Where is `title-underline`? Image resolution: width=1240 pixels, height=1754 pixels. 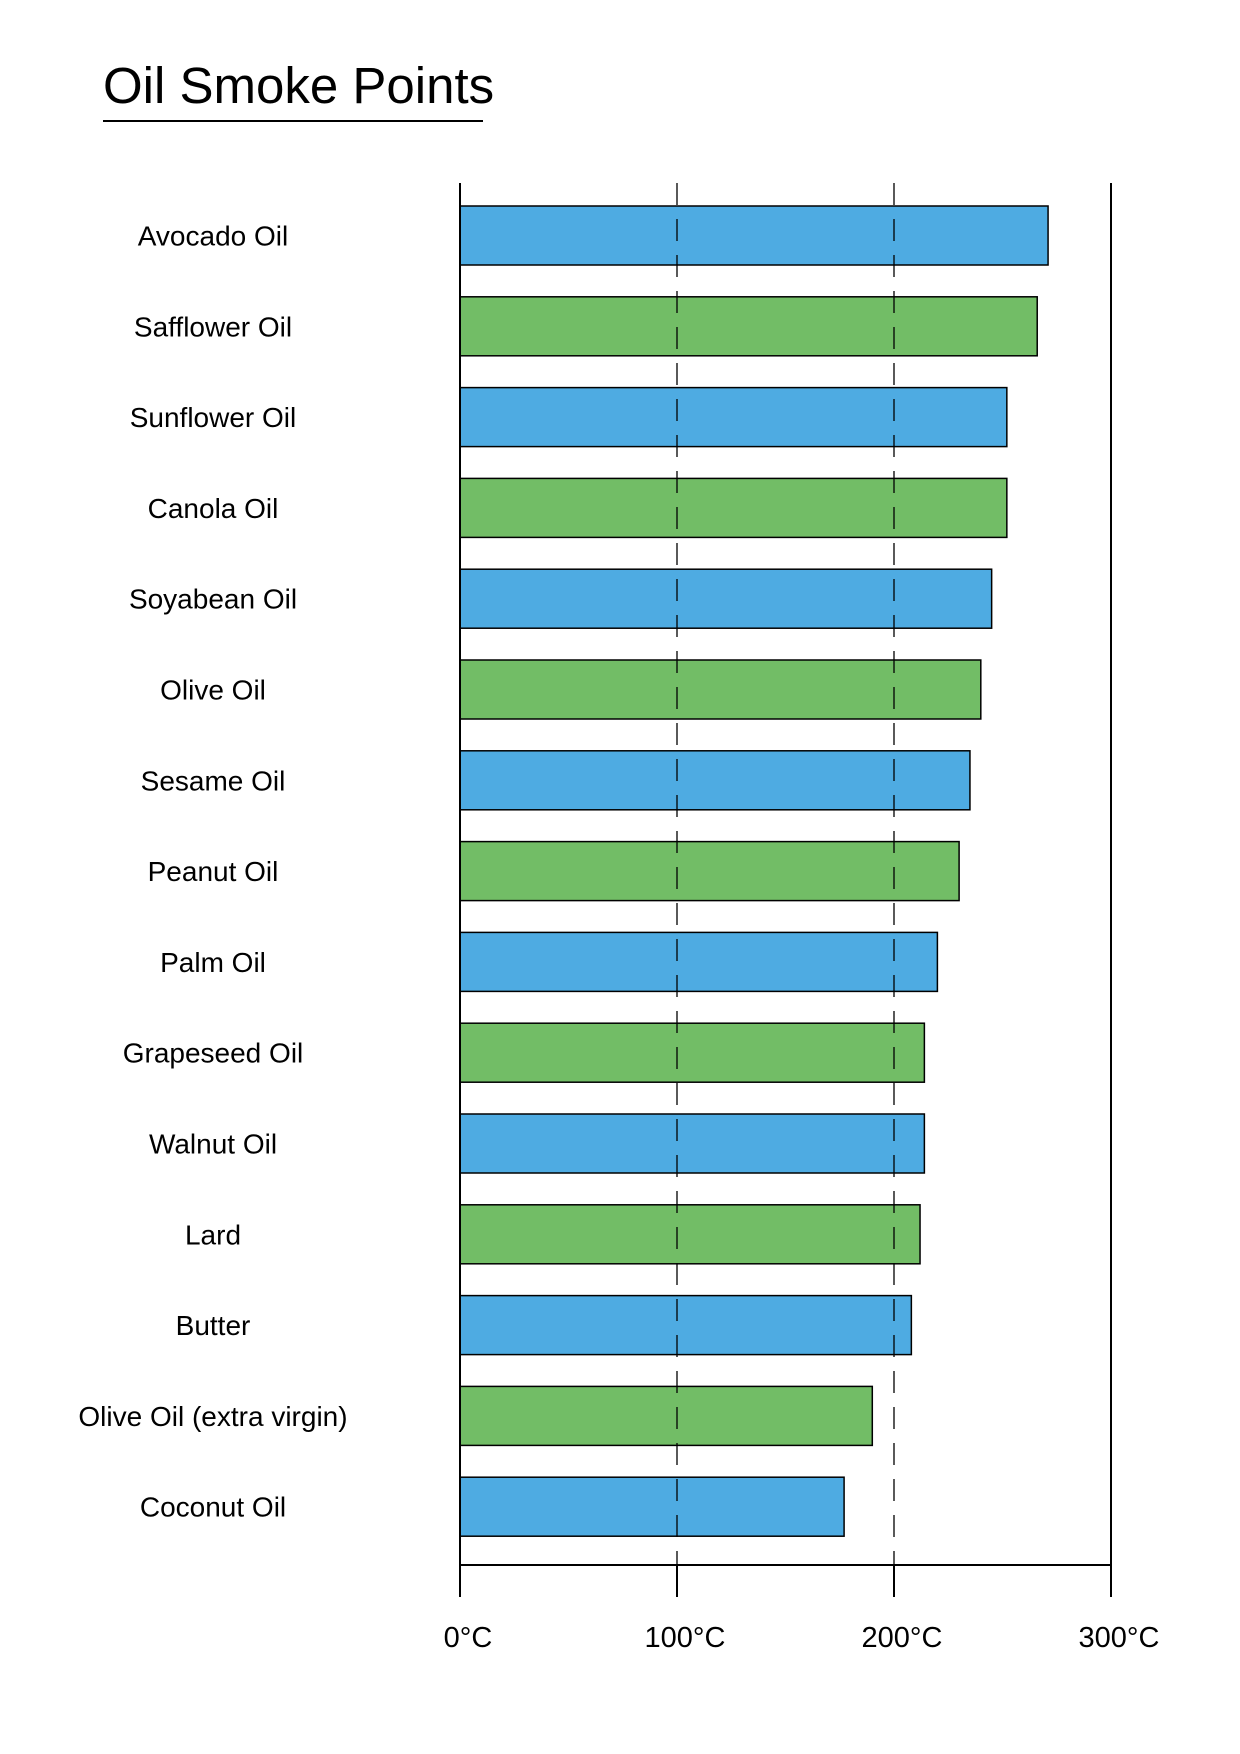 title-underline is located at coordinates (293, 121).